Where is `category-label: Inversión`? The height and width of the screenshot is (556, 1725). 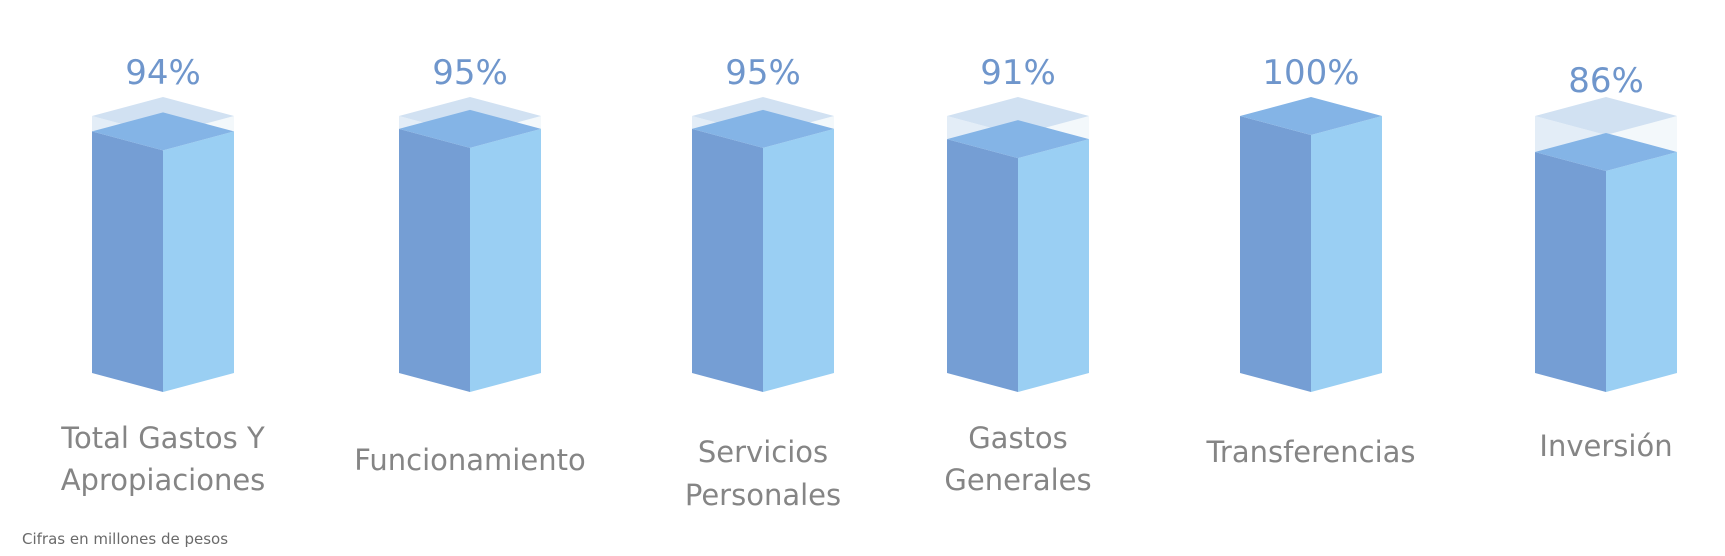 category-label: Inversión is located at coordinates (1605, 446).